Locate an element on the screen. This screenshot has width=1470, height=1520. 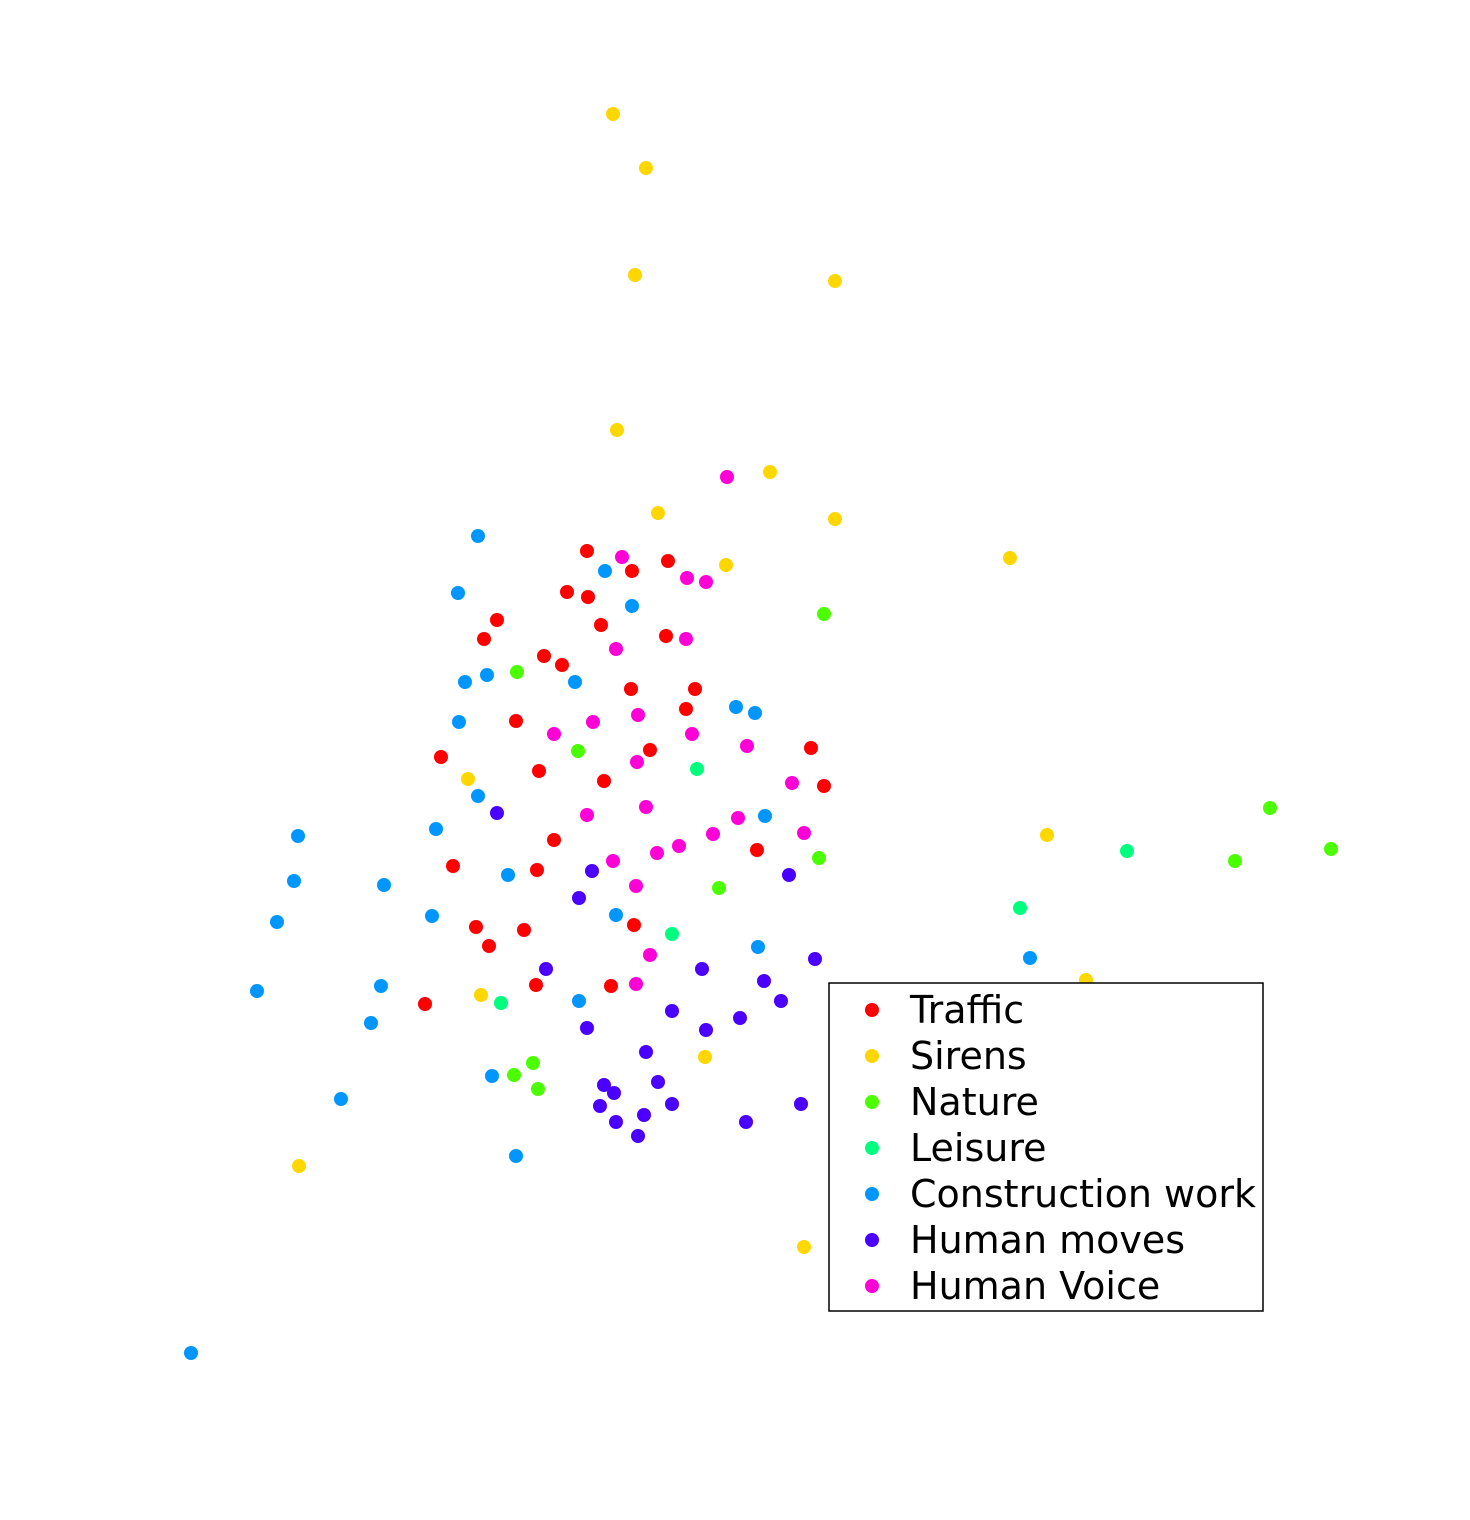
legend-item-construction-work: Construction work is located at coordinates (1060, 1194).